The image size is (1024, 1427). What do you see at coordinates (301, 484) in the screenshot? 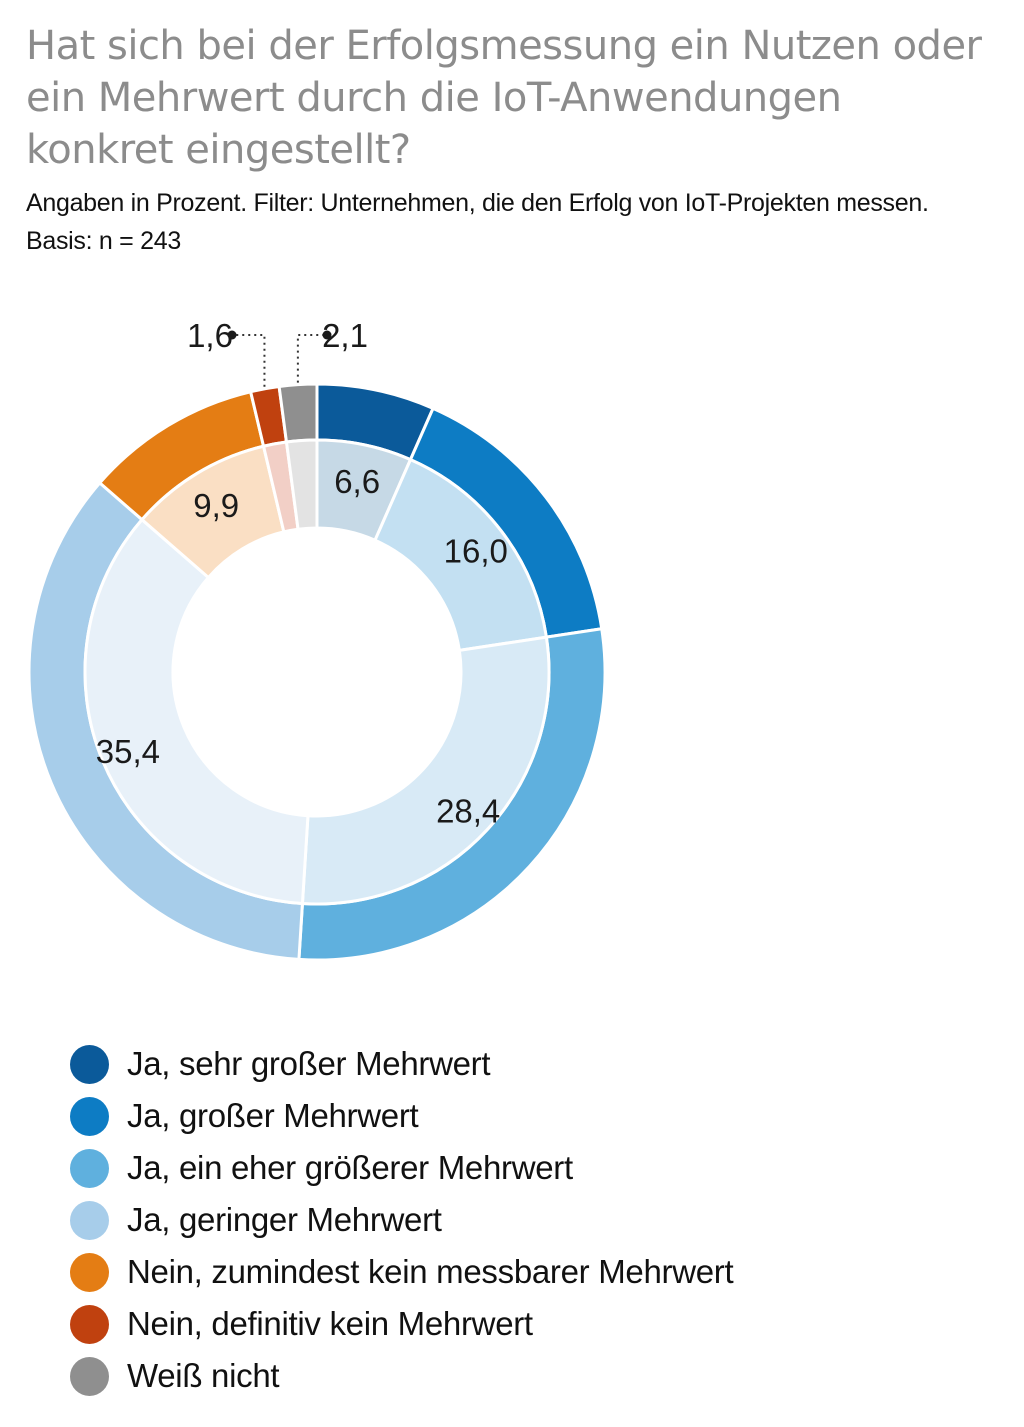
I see `slice-inner-weiss-nicht` at bounding box center [301, 484].